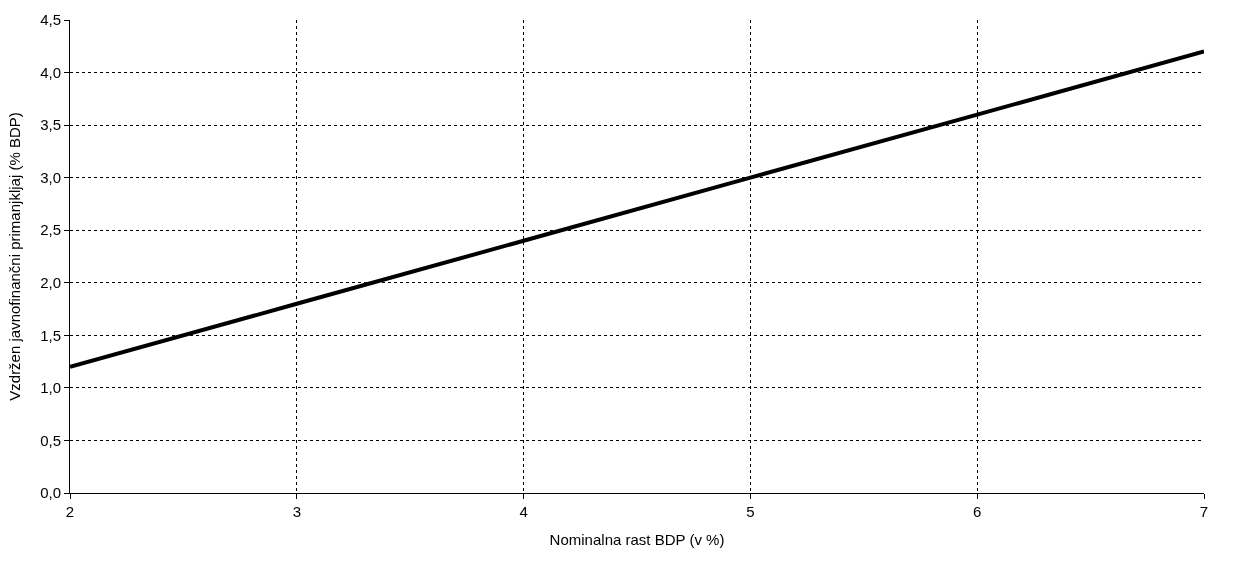 This screenshot has height=563, width=1234. What do you see at coordinates (50, 177) in the screenshot?
I see `y-tick-label: 3,0` at bounding box center [50, 177].